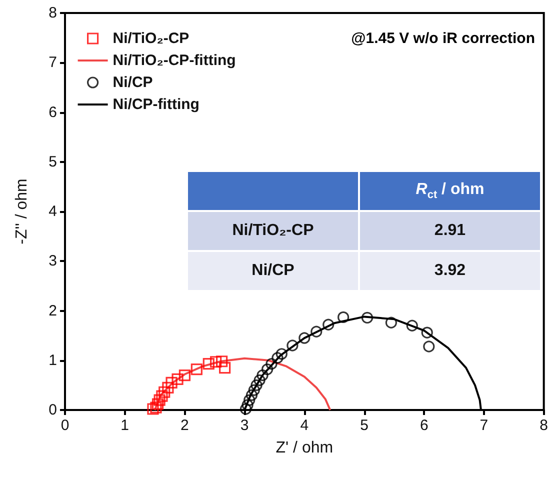  I want to click on x-tick-label: 4, so click(304, 425).